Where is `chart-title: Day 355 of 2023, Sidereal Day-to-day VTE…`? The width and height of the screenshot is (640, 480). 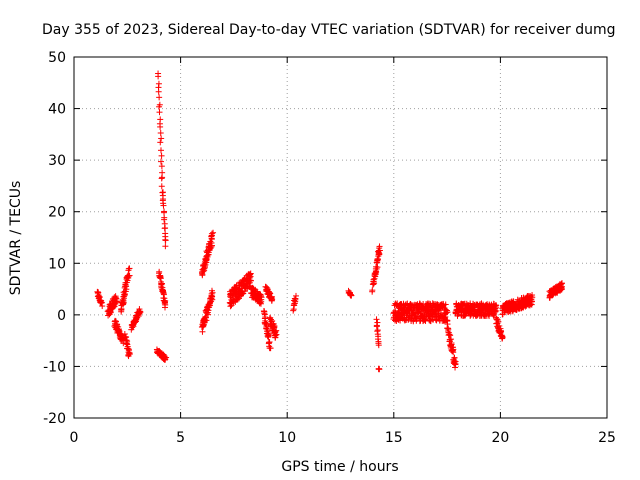
chart-title: Day 355 of 2023, Sidereal Day-to-day VTE… is located at coordinates (329, 30).